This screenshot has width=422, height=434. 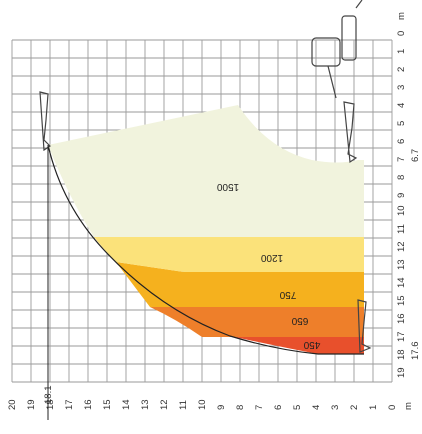 What do you see at coordinates (401, 372) in the screenshot?
I see `y-tick-label: 19` at bounding box center [401, 372].